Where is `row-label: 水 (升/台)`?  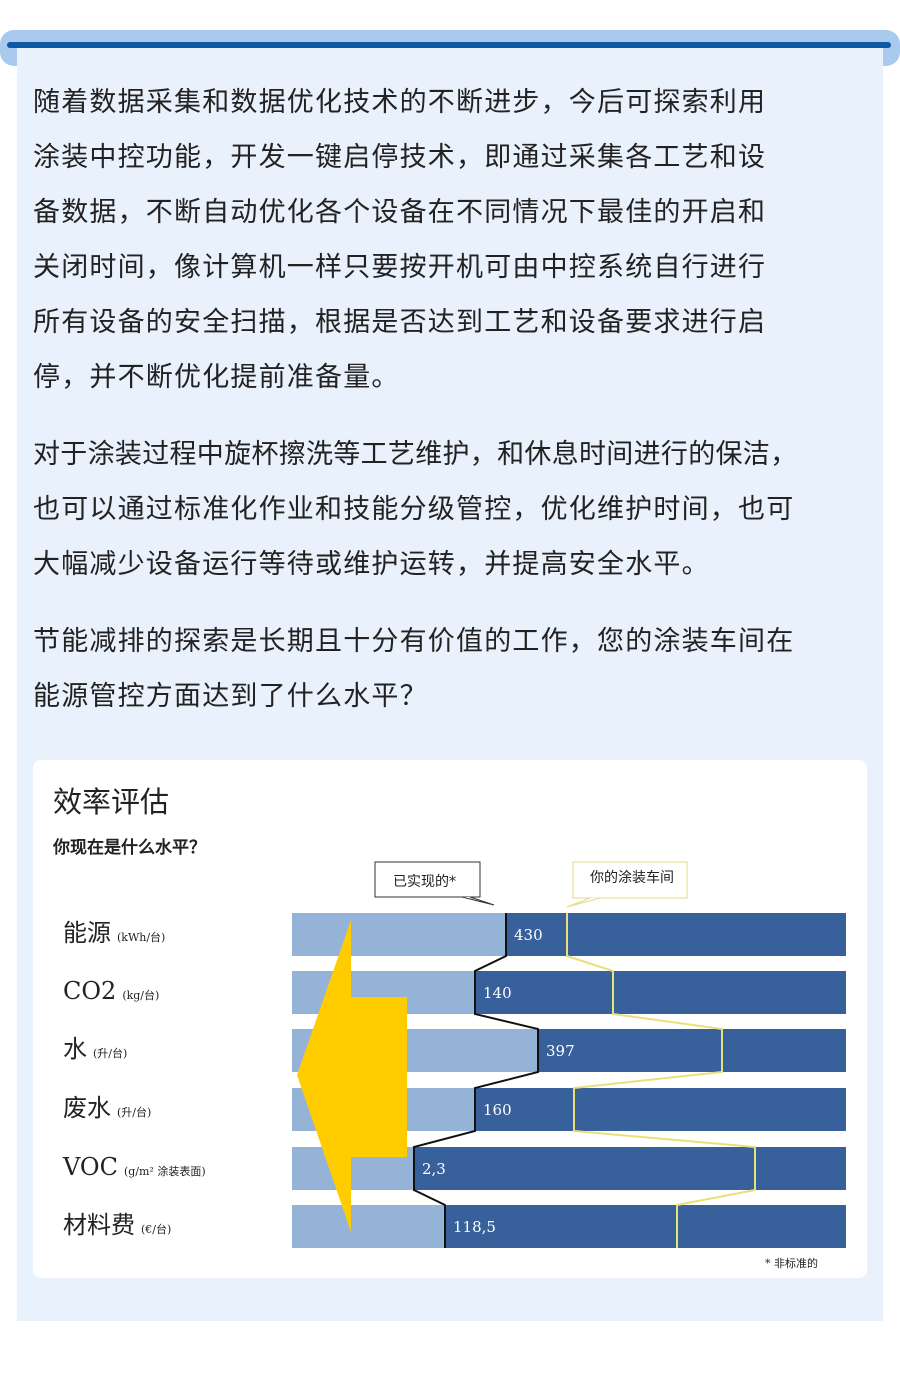
row-label: 水 (升/台) is located at coordinates (95, 1049).